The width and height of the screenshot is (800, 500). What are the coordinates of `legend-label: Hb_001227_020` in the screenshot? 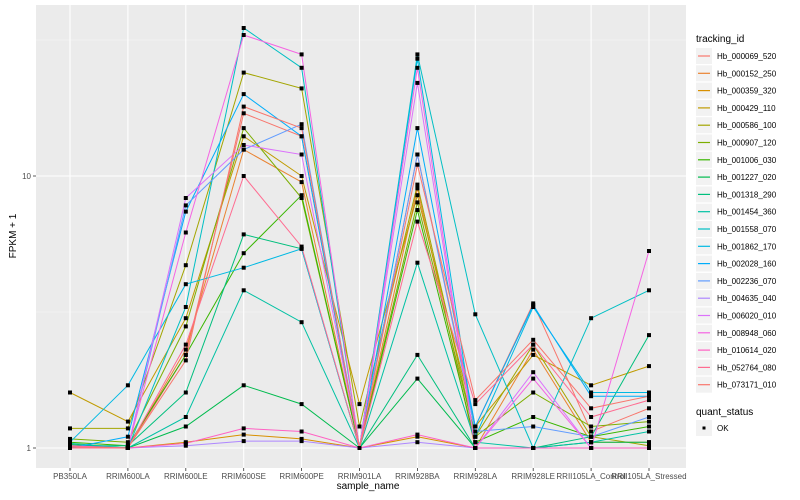 It's located at (747, 177).